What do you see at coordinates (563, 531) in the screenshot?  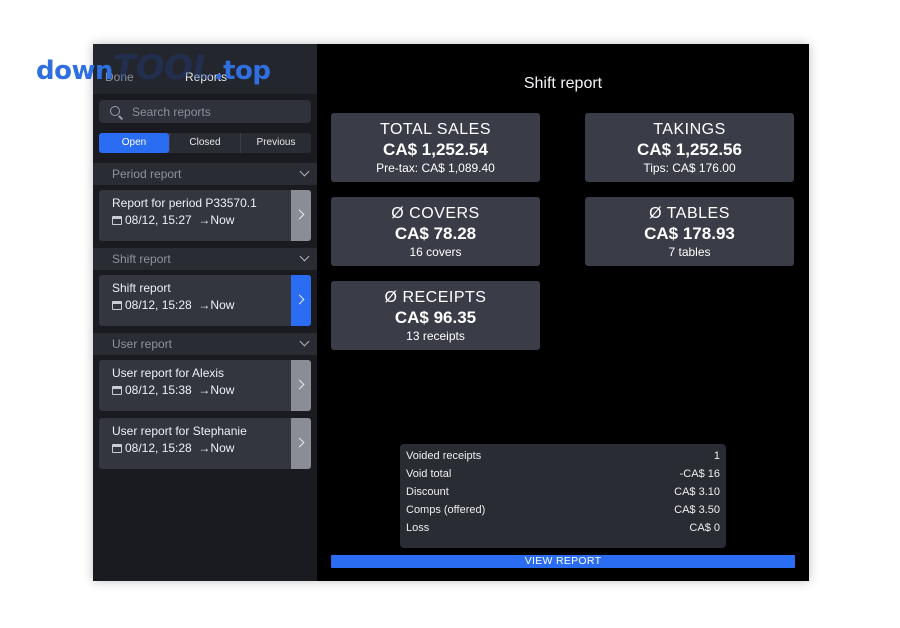 I see `summary-row-loss: Loss CA$ 0` at bounding box center [563, 531].